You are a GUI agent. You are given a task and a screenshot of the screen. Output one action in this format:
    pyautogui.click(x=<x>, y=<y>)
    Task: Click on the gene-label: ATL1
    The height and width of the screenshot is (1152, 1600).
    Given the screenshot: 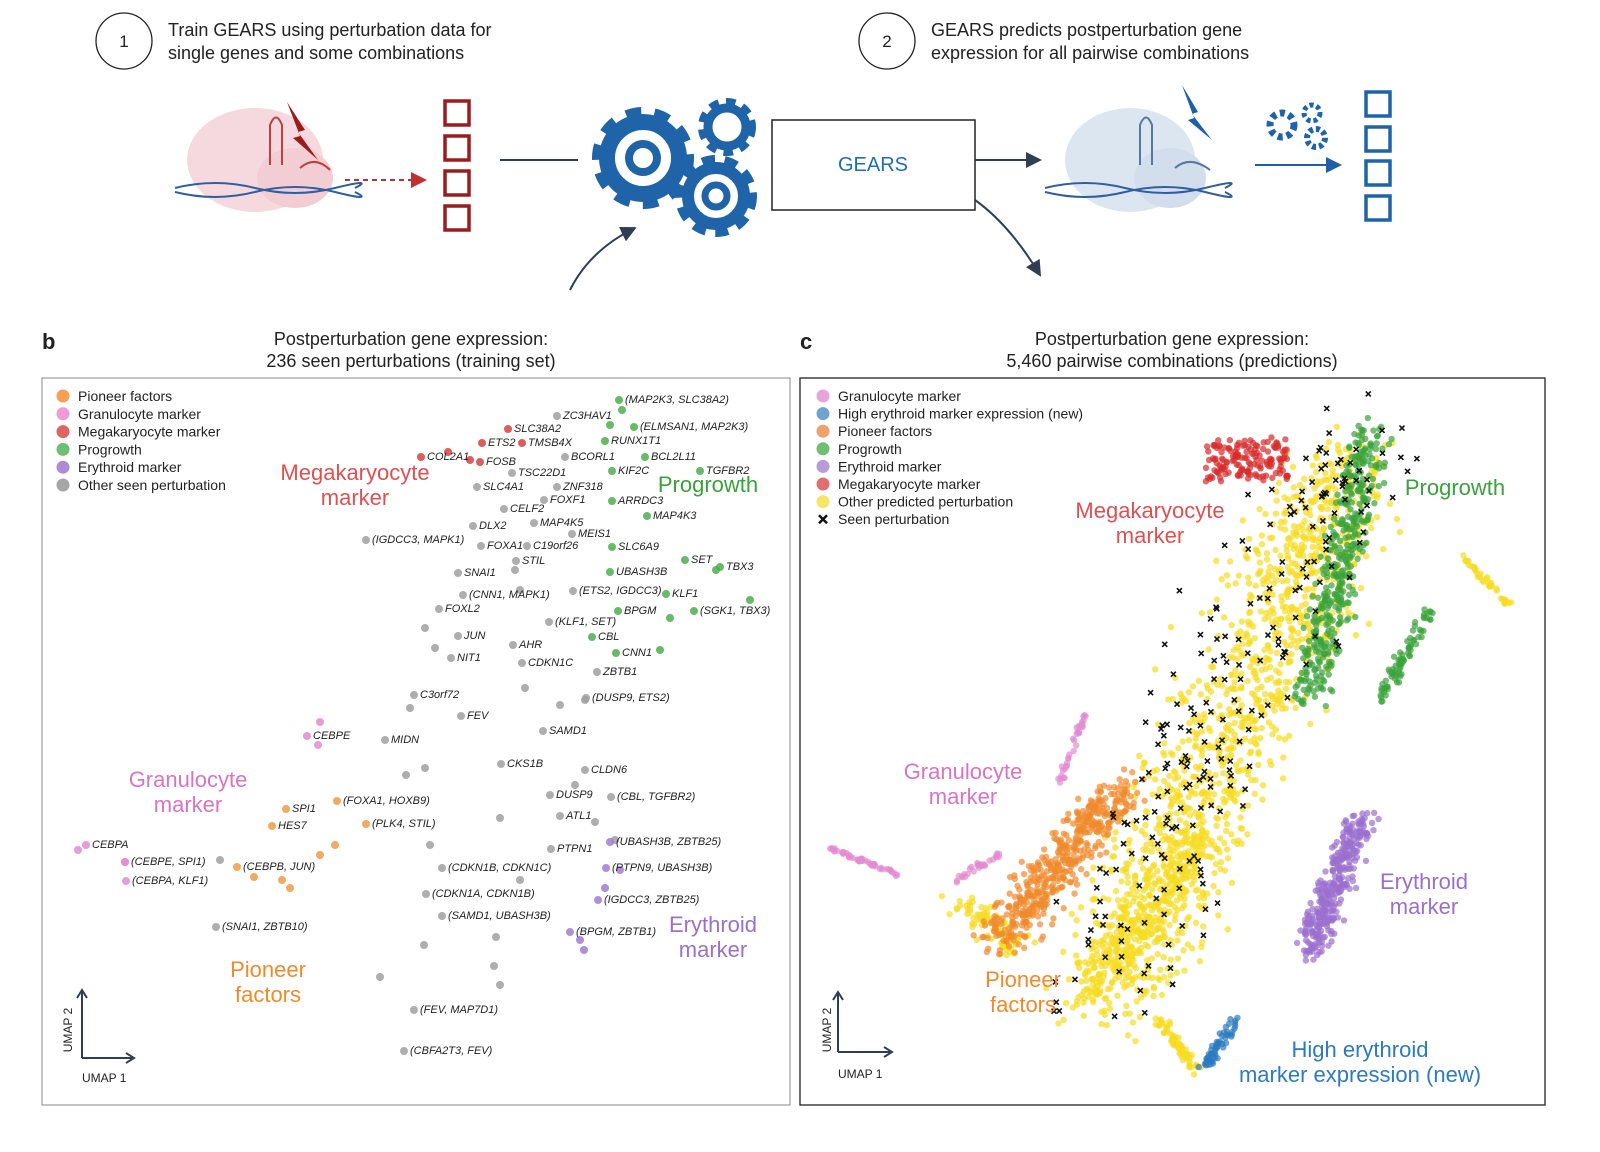 What is the action you would take?
    pyautogui.click(x=578, y=816)
    